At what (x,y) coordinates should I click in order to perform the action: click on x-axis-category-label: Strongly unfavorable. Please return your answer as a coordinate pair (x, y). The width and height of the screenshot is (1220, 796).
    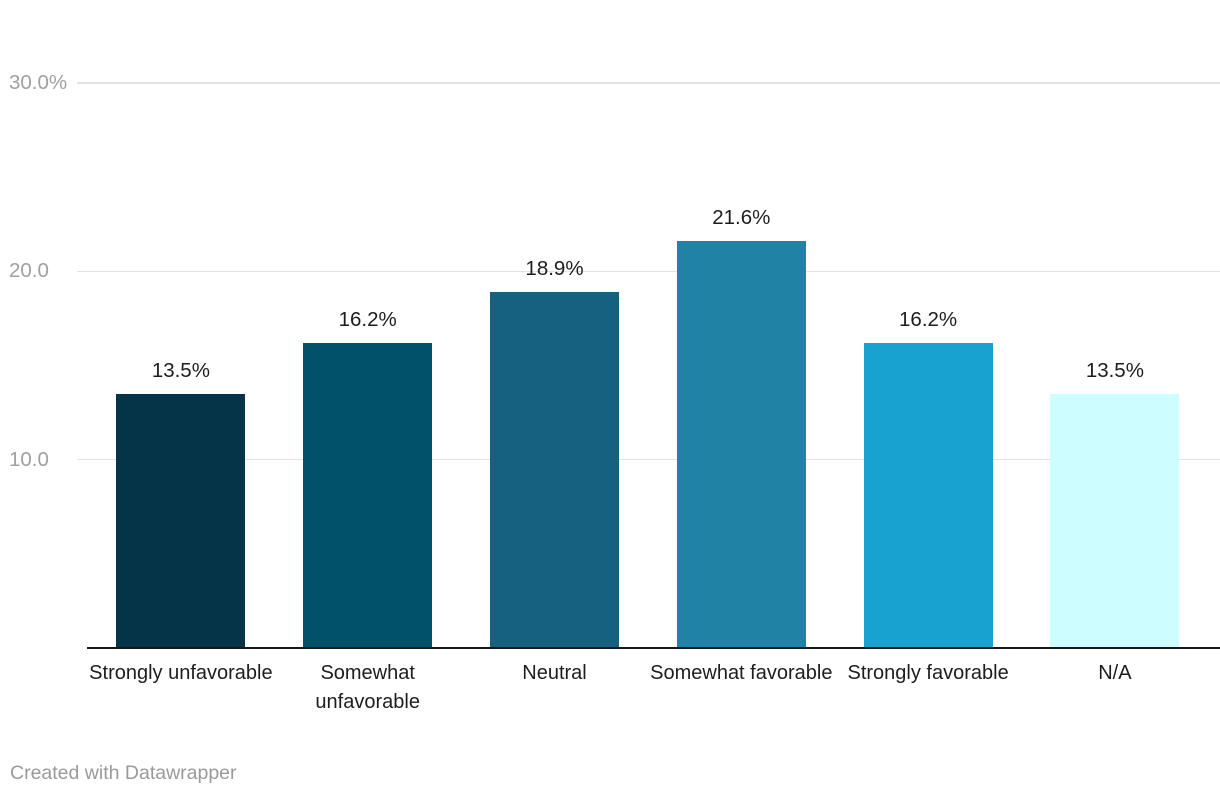
    Looking at the image, I should click on (181, 673).